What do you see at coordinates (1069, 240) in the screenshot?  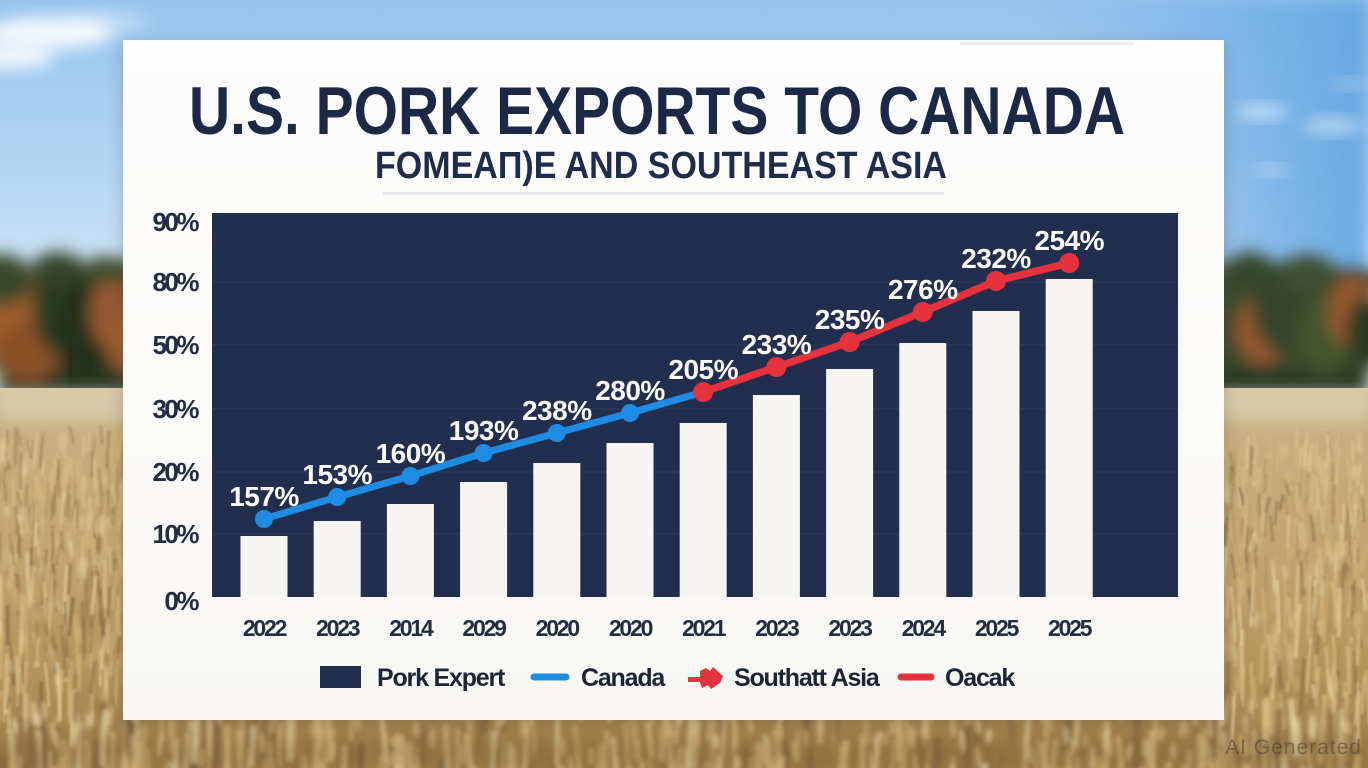 I see `svg-text: 254%` at bounding box center [1069, 240].